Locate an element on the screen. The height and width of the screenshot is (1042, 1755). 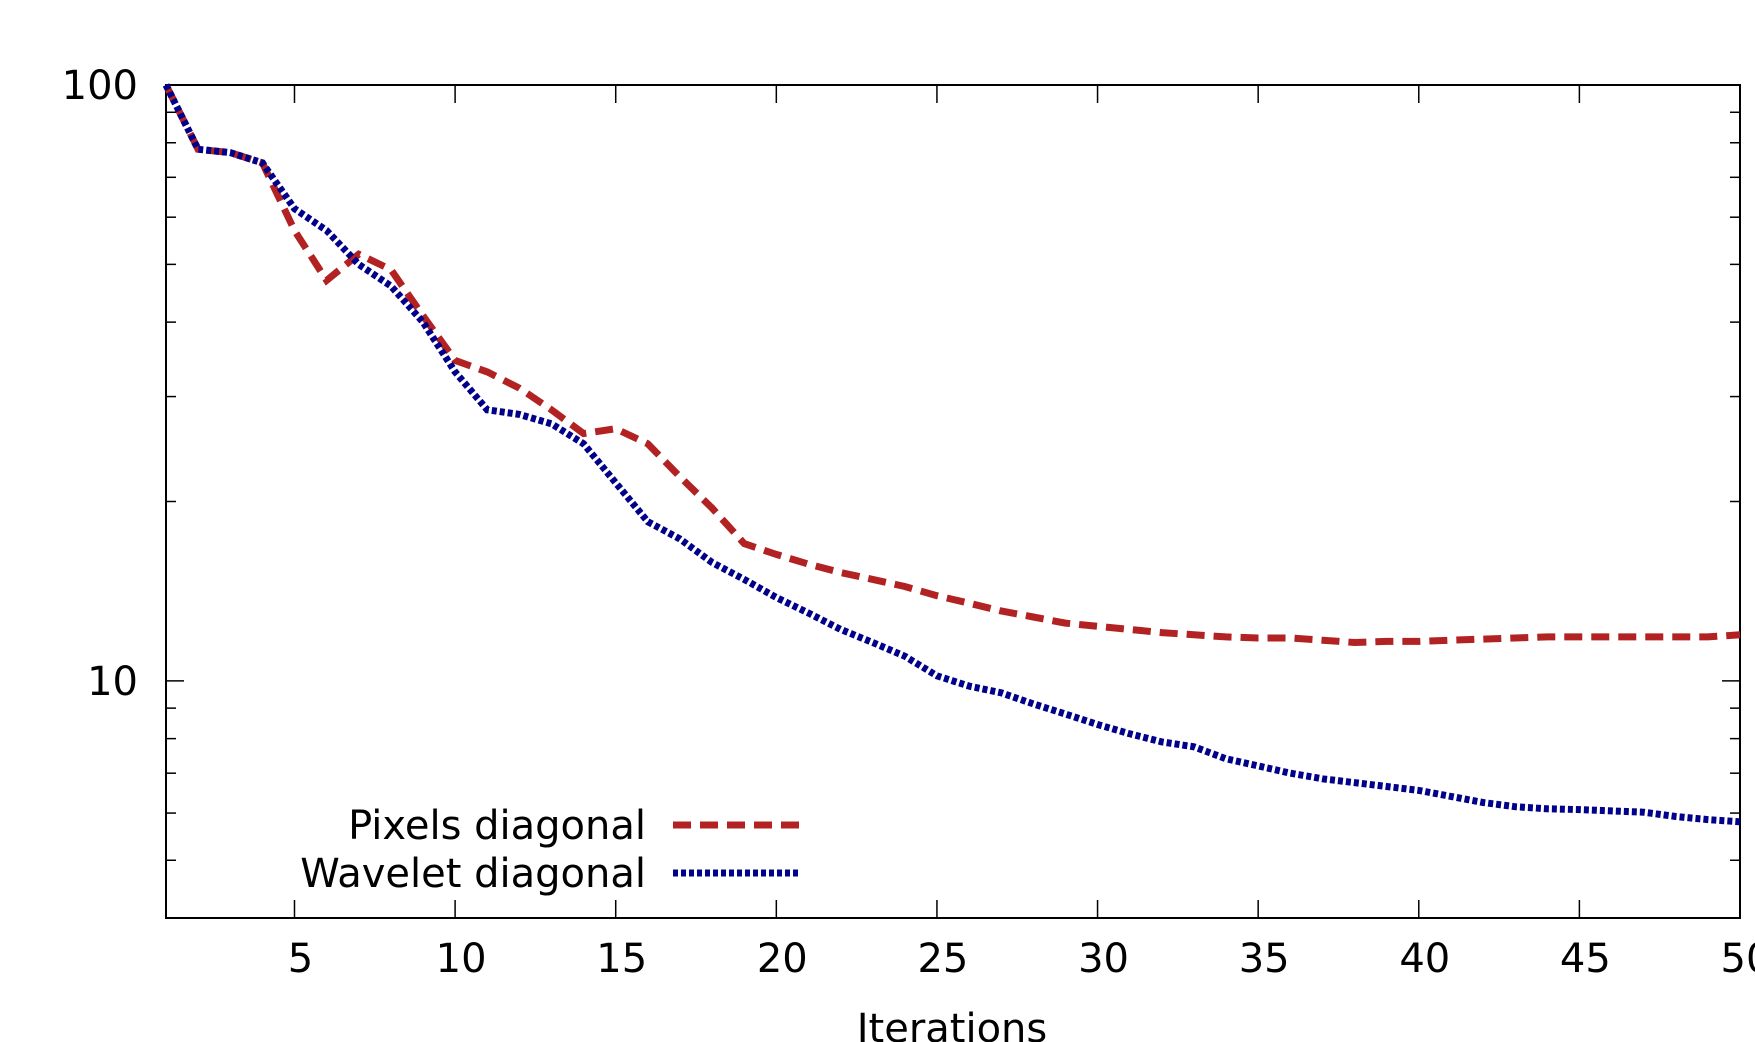
x-tick-label: 25 is located at coordinates (942, 959).